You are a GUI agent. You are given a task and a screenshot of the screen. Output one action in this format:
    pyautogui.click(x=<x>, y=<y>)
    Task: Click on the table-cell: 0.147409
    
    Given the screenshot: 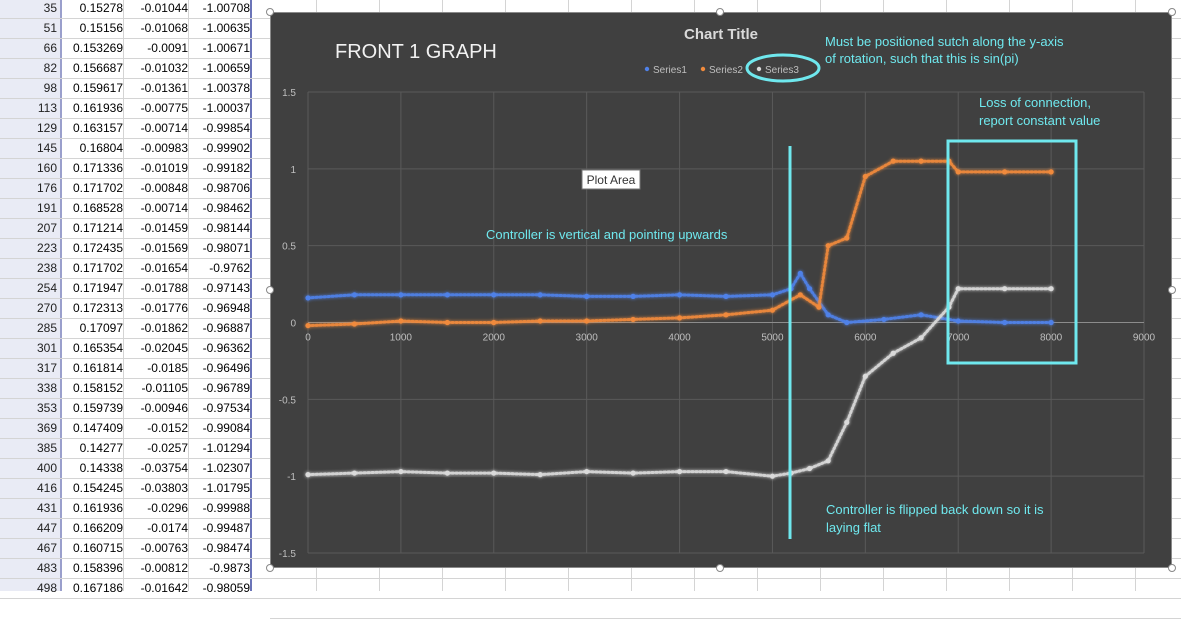 What is the action you would take?
    pyautogui.click(x=97, y=428)
    